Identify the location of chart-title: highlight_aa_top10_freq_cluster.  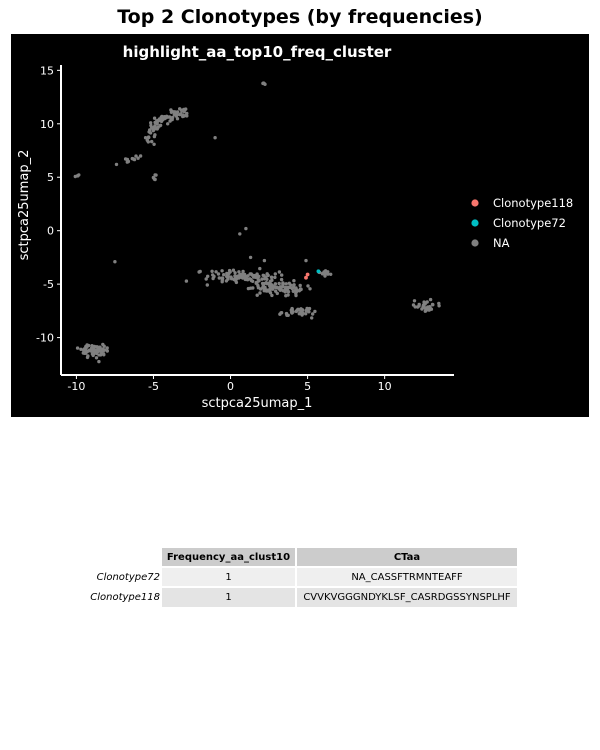
(257, 52).